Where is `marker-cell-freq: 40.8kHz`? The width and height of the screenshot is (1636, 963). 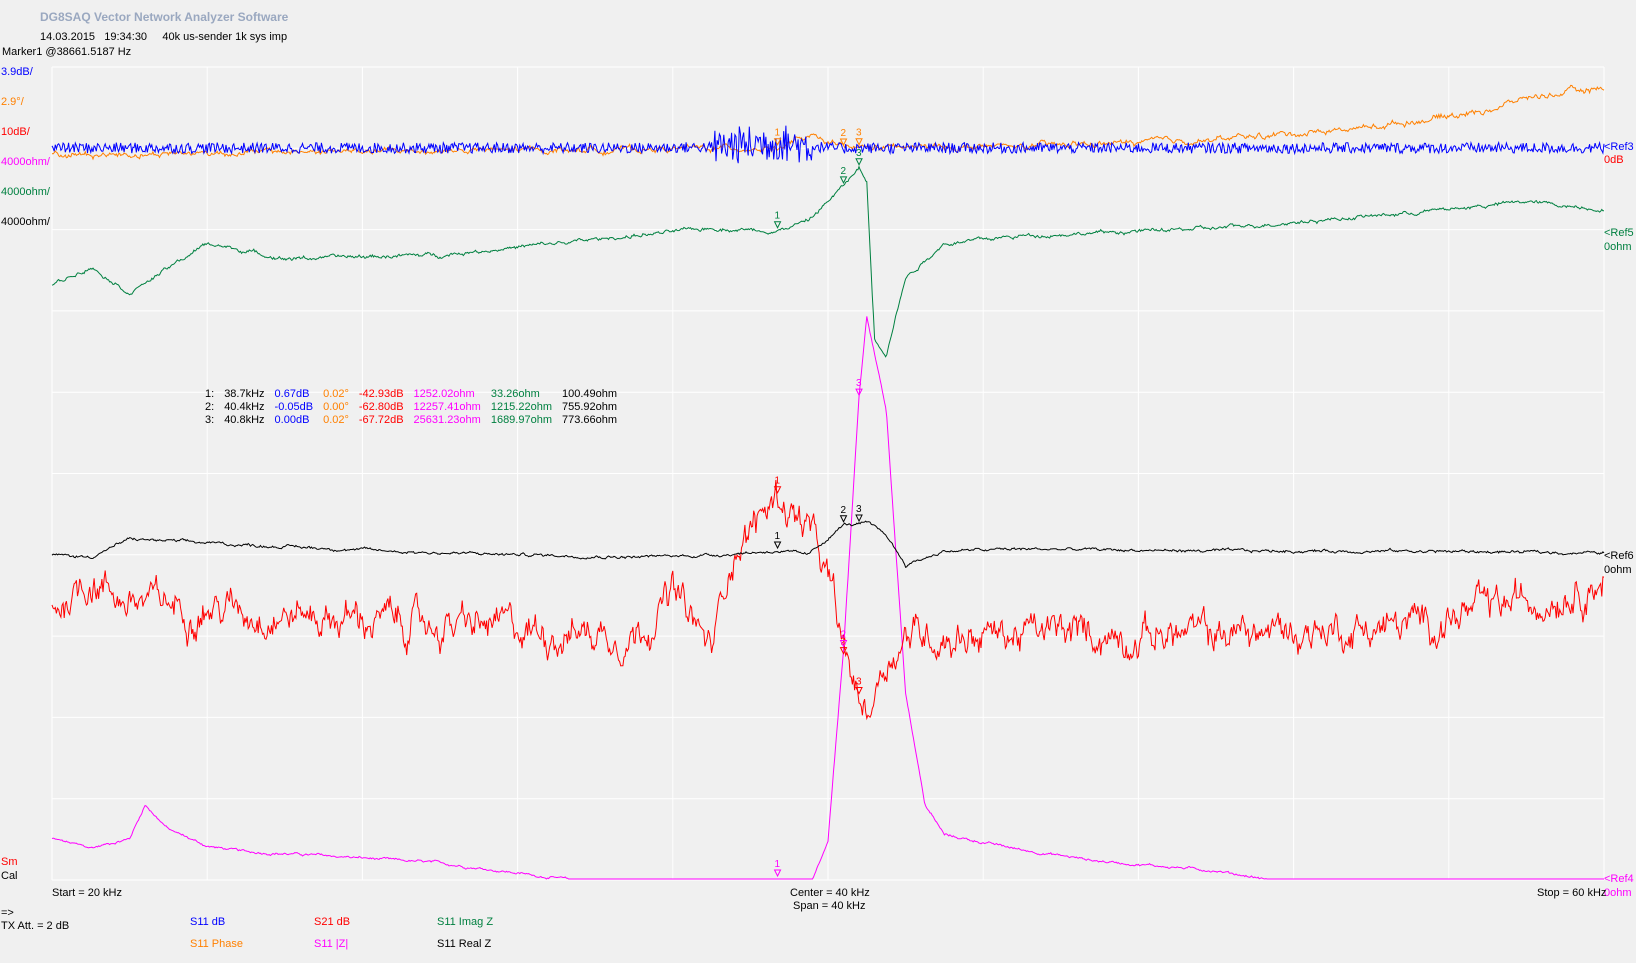 marker-cell-freq: 40.8kHz is located at coordinates (244, 420).